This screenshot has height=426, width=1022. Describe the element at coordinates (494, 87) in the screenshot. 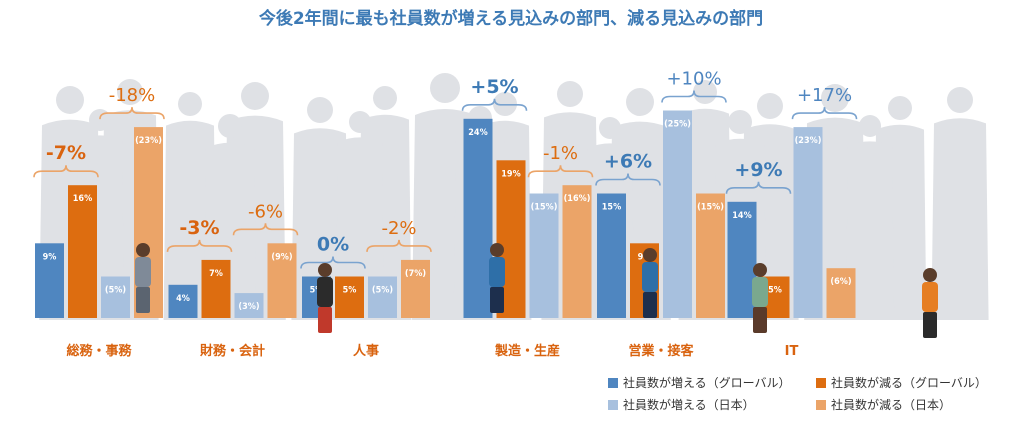

I see `net-change-label: +5%` at that location.